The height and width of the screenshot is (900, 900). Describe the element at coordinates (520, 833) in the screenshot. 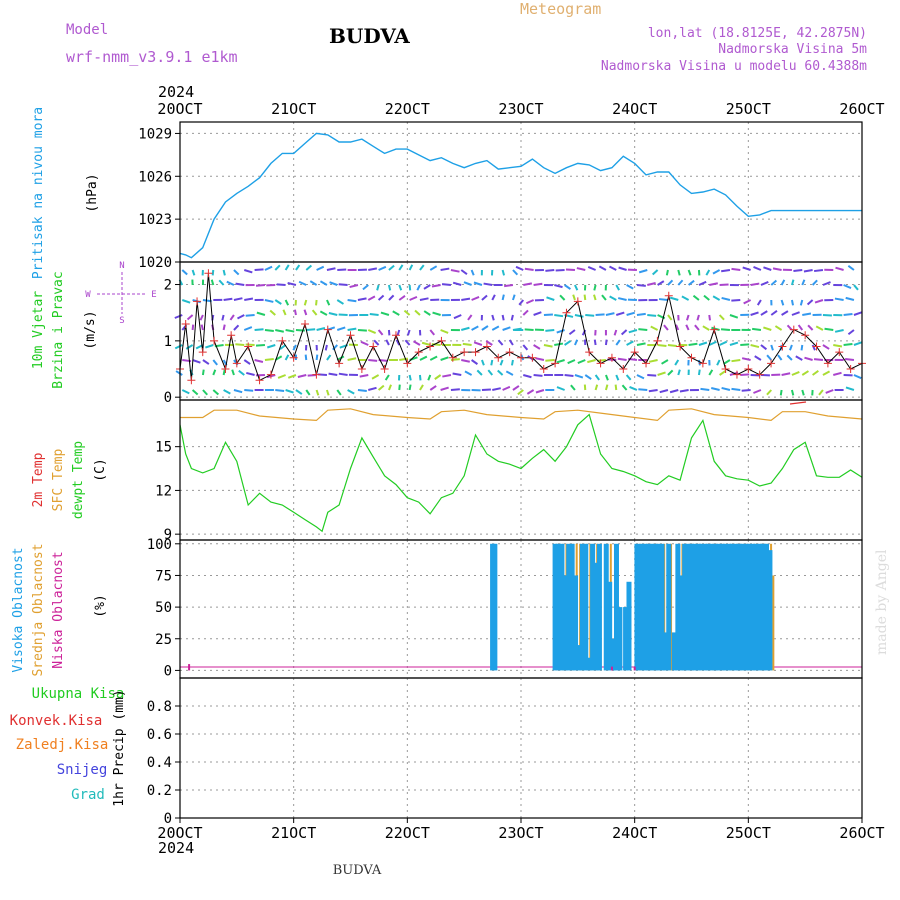

I see `x-tick-label-bottom: 23OCT` at that location.